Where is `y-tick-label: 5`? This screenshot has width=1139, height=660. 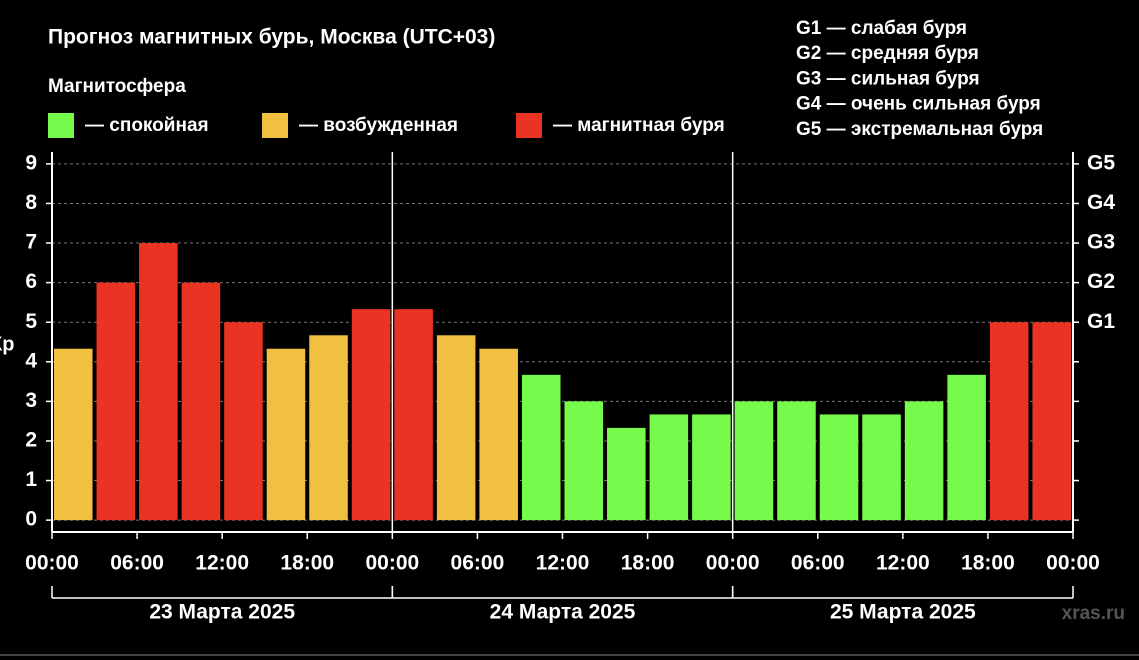 y-tick-label: 5 is located at coordinates (31, 321).